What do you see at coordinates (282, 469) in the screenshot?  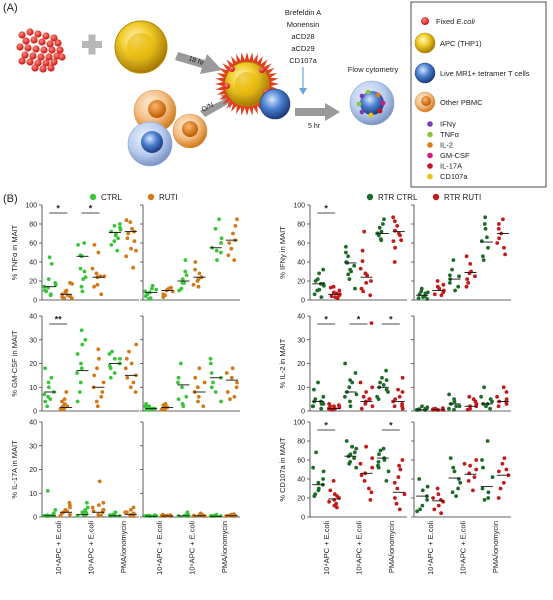 I see `y-axis-label: % CD107a in MAIT` at bounding box center [282, 469].